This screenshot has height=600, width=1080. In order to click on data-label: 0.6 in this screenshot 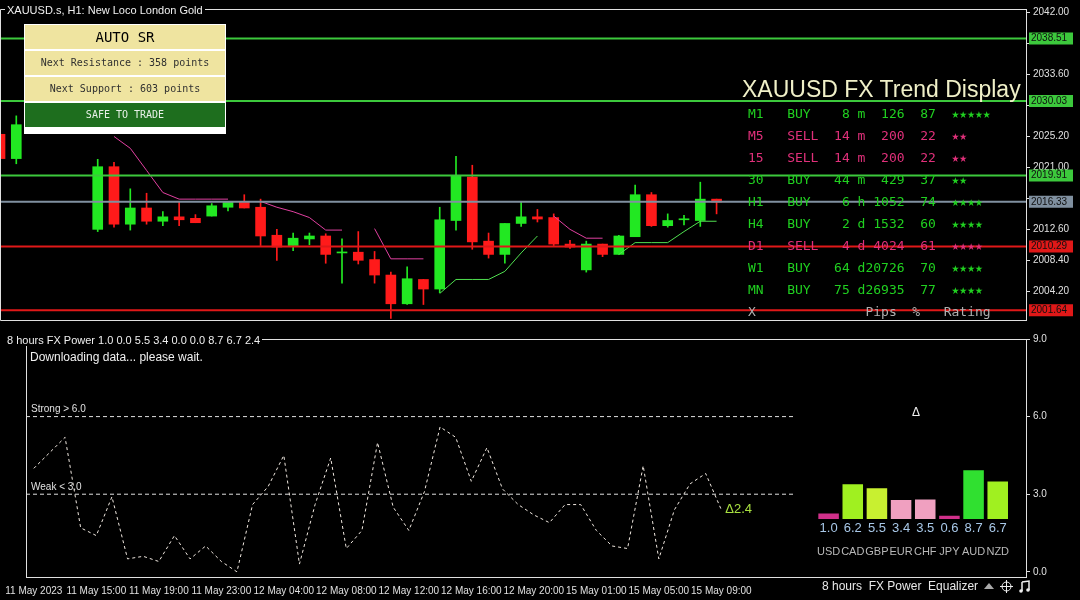, I will do `click(949, 528)`.